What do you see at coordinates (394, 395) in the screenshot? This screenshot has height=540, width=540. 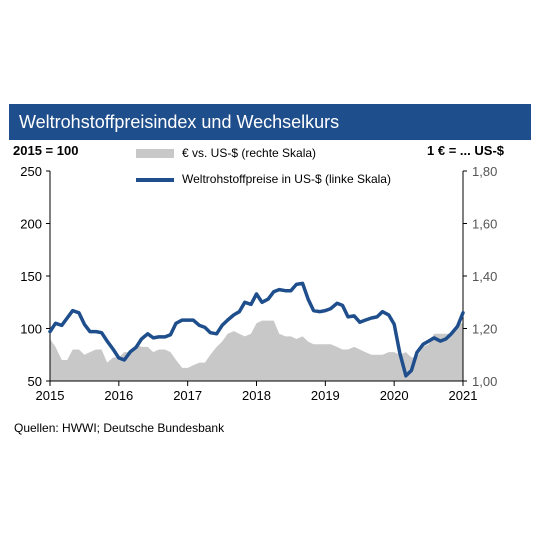 I see `x-tick-label: 2020` at bounding box center [394, 395].